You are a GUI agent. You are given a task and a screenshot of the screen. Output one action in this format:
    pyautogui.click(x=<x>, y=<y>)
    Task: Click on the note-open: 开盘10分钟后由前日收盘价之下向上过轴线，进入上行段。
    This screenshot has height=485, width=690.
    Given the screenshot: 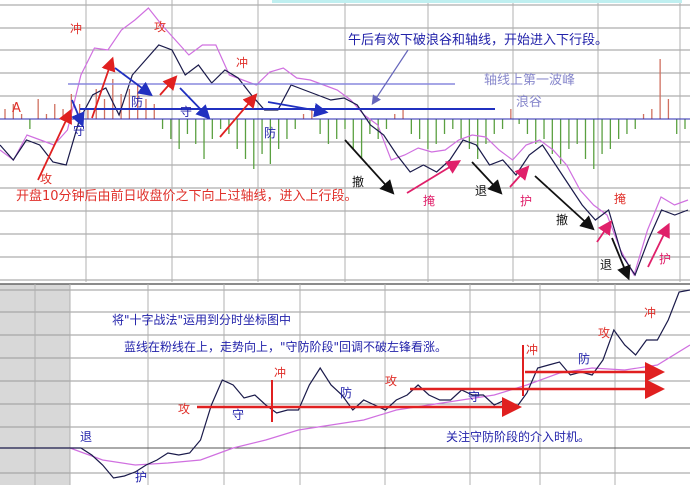 What is the action you would take?
    pyautogui.click(x=187, y=196)
    